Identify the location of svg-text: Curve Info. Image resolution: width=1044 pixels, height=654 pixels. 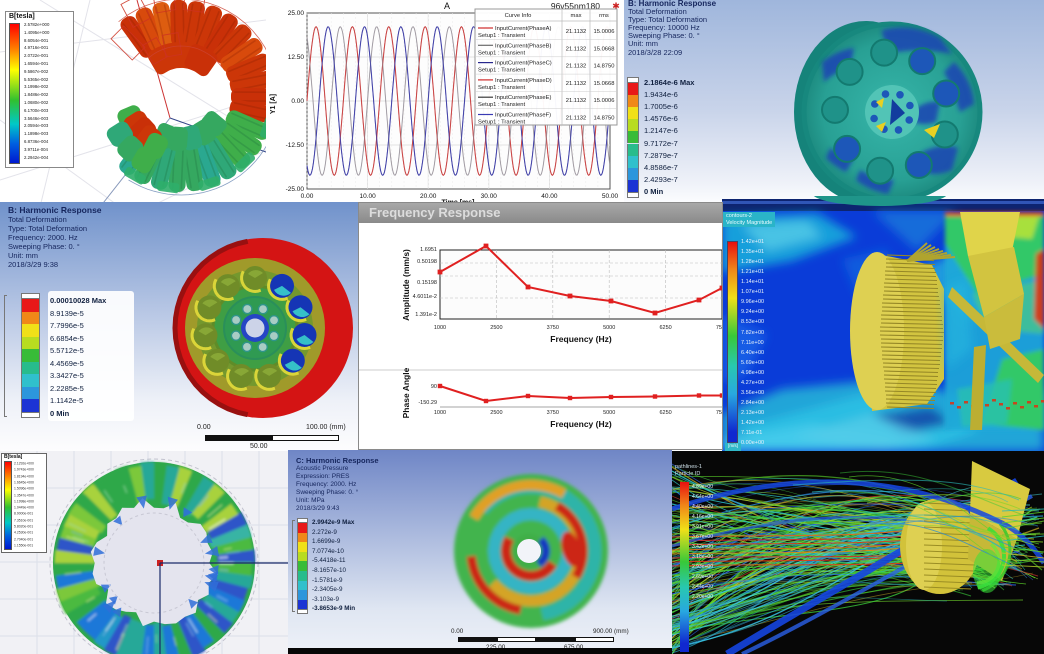
(518, 16).